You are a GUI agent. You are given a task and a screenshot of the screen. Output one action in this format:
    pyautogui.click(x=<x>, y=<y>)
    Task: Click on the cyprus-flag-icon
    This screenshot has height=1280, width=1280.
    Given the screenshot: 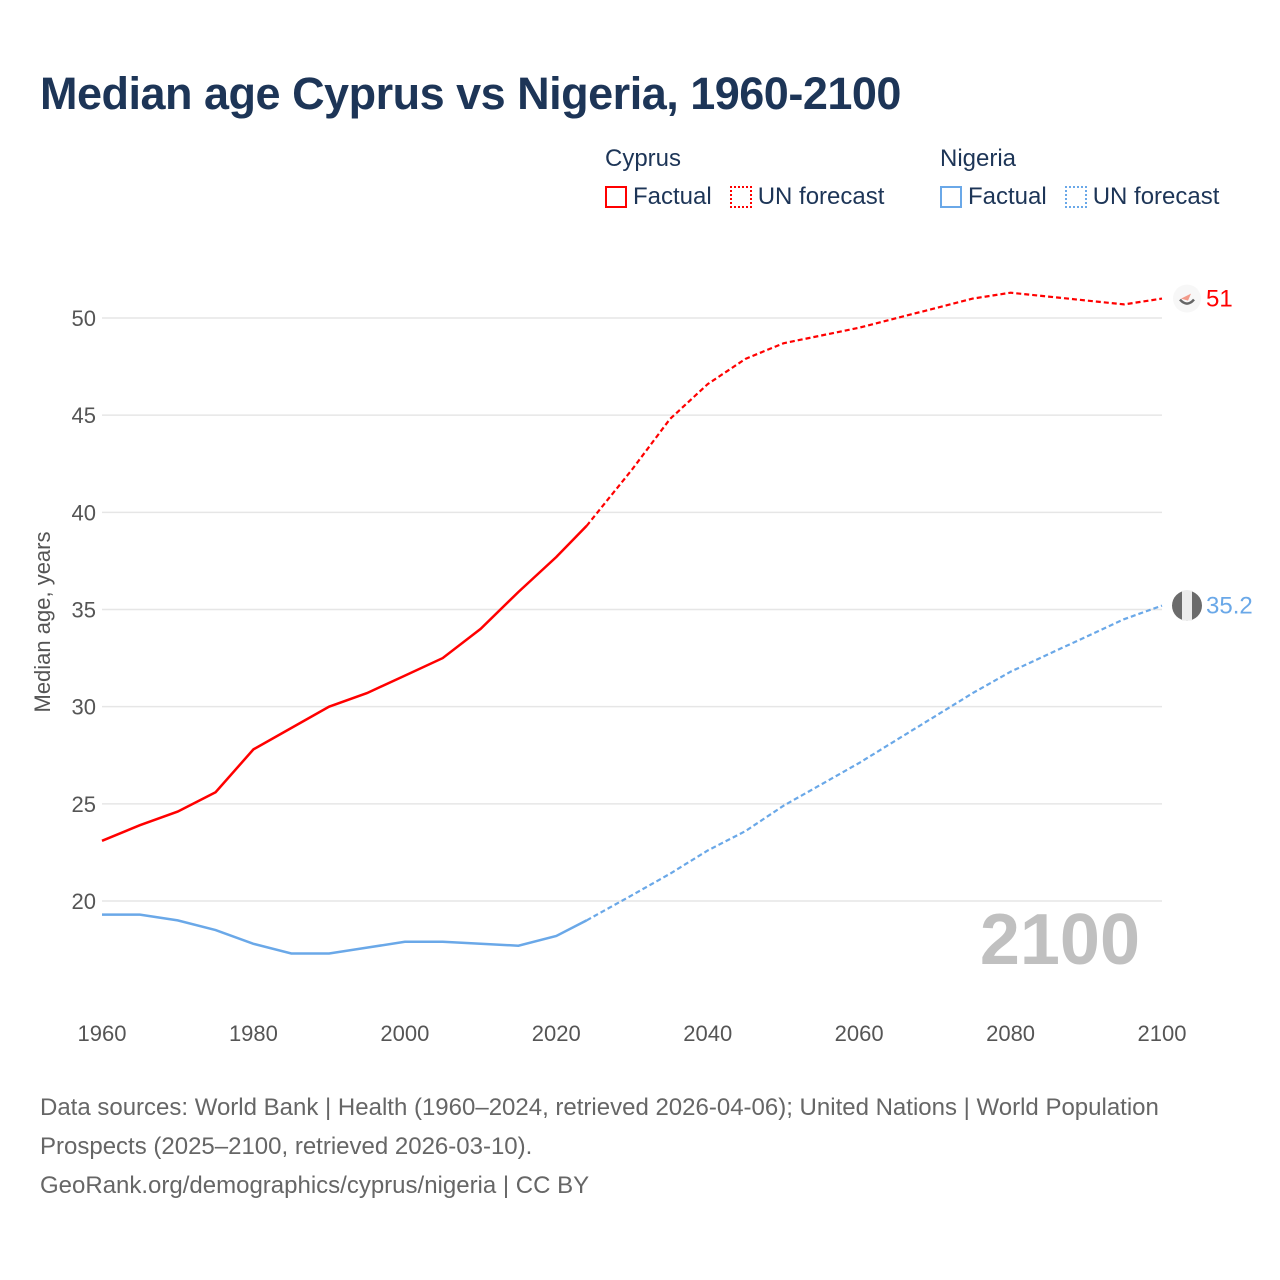 What is the action you would take?
    pyautogui.click(x=1187, y=298)
    